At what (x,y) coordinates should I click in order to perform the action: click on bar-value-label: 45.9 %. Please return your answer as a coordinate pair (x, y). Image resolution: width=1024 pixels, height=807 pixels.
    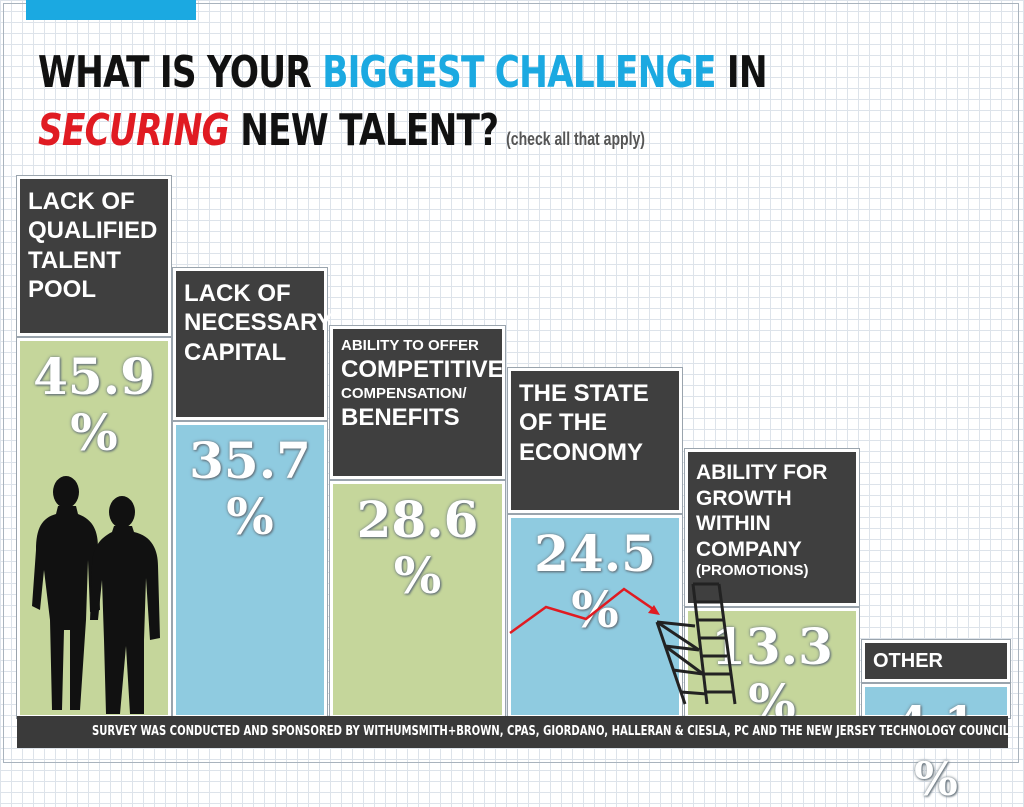
    Looking at the image, I should click on (94, 404).